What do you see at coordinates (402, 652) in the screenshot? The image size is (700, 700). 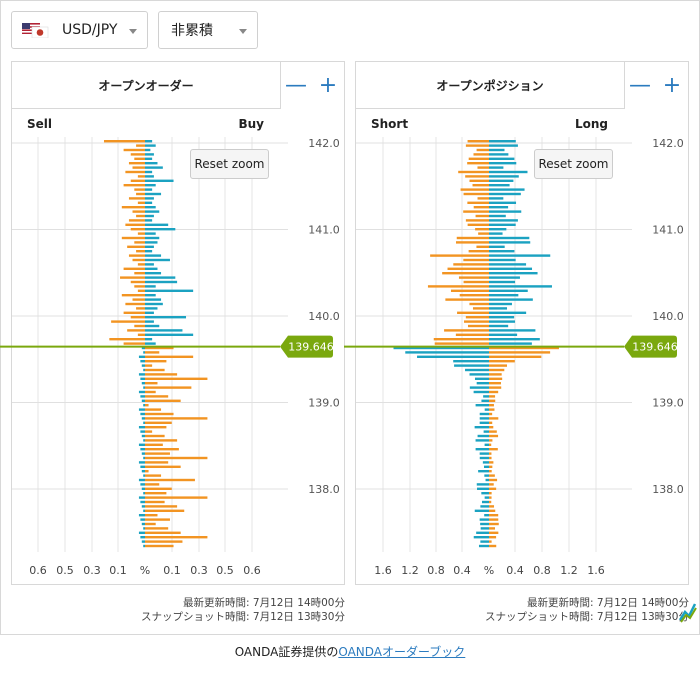 I see `orderbook-link: OANDAオーダーブック` at bounding box center [402, 652].